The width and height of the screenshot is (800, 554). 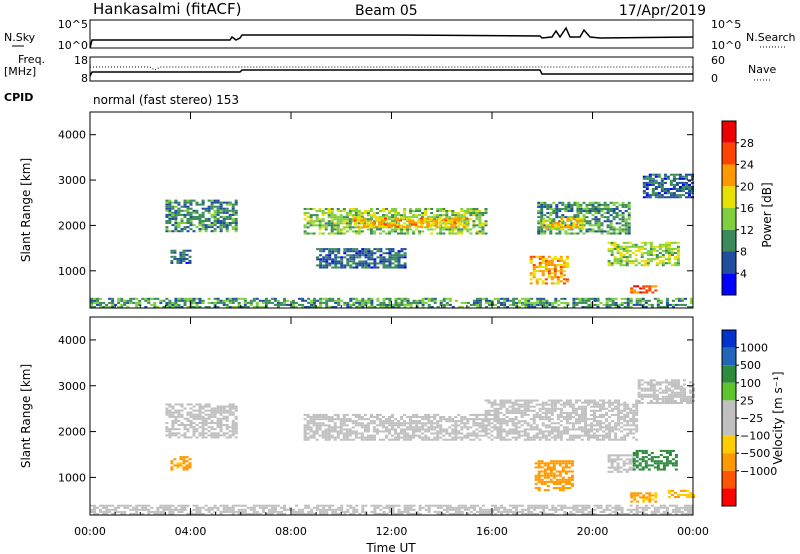 What do you see at coordinates (73, 45) in the screenshot?
I see `nsky-tick-bottom: 10^0` at bounding box center [73, 45].